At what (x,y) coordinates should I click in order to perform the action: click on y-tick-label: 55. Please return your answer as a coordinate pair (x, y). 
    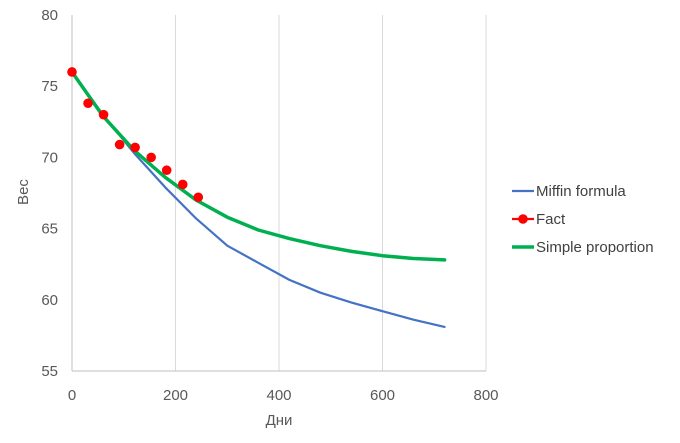
    Looking at the image, I should click on (49, 371).